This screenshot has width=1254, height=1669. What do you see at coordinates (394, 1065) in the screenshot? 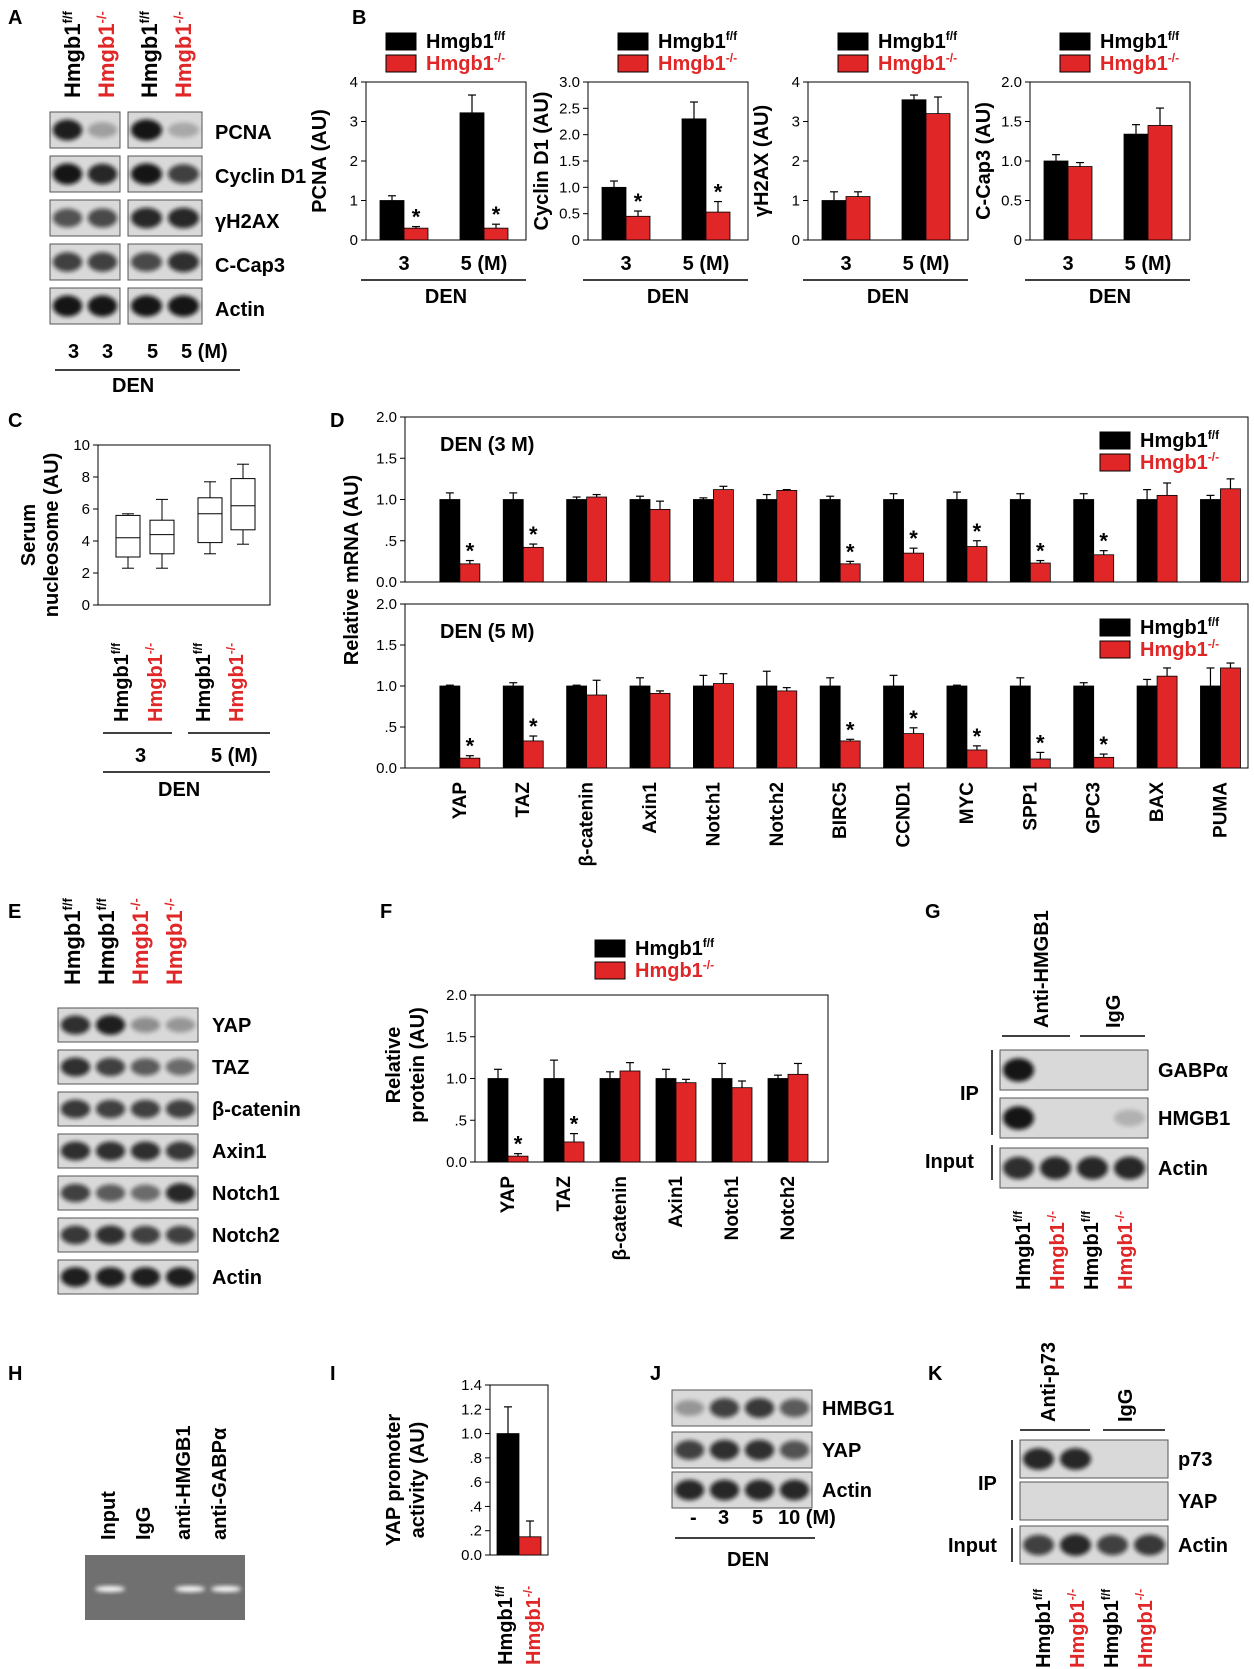
I see `y-axis-label: Relative` at bounding box center [394, 1065].